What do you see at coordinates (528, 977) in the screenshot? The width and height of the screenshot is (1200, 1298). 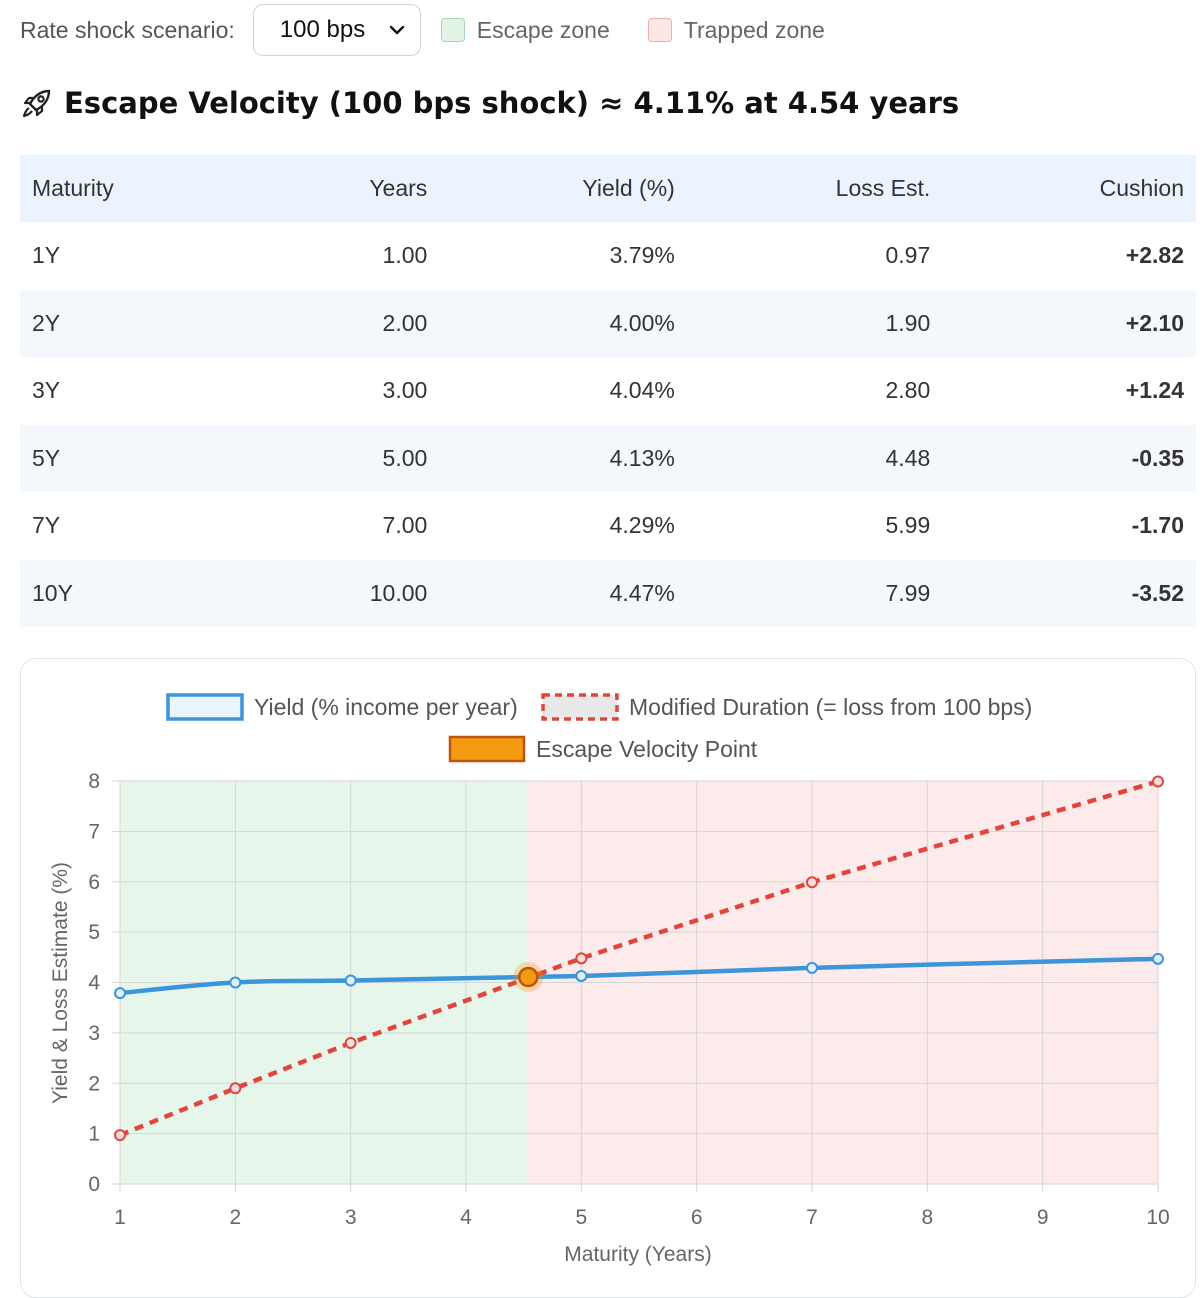 I see `escape-velocity-point` at bounding box center [528, 977].